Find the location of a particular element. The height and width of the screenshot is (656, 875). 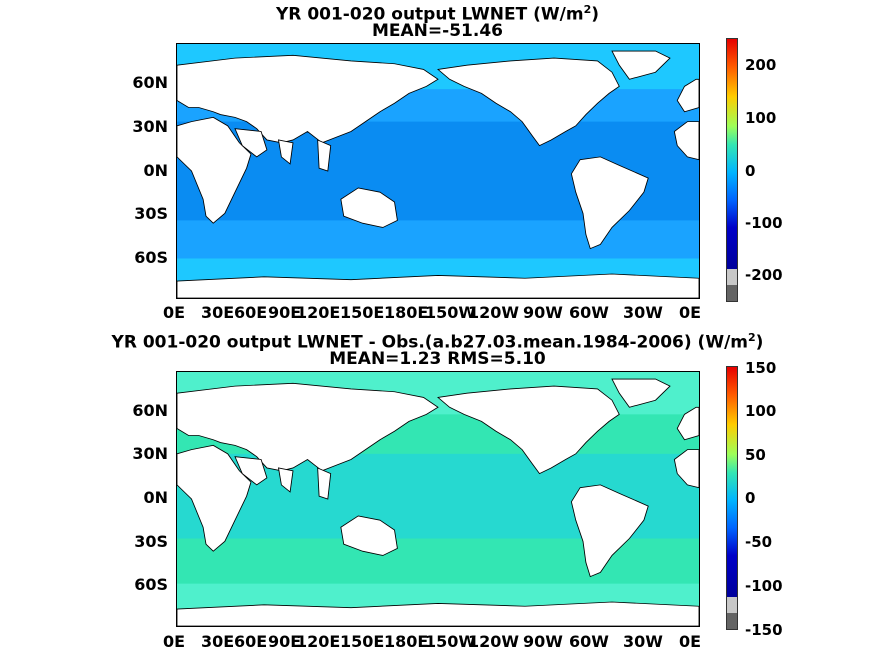

panel2-lat-60n: 60N is located at coordinates (150, 410).